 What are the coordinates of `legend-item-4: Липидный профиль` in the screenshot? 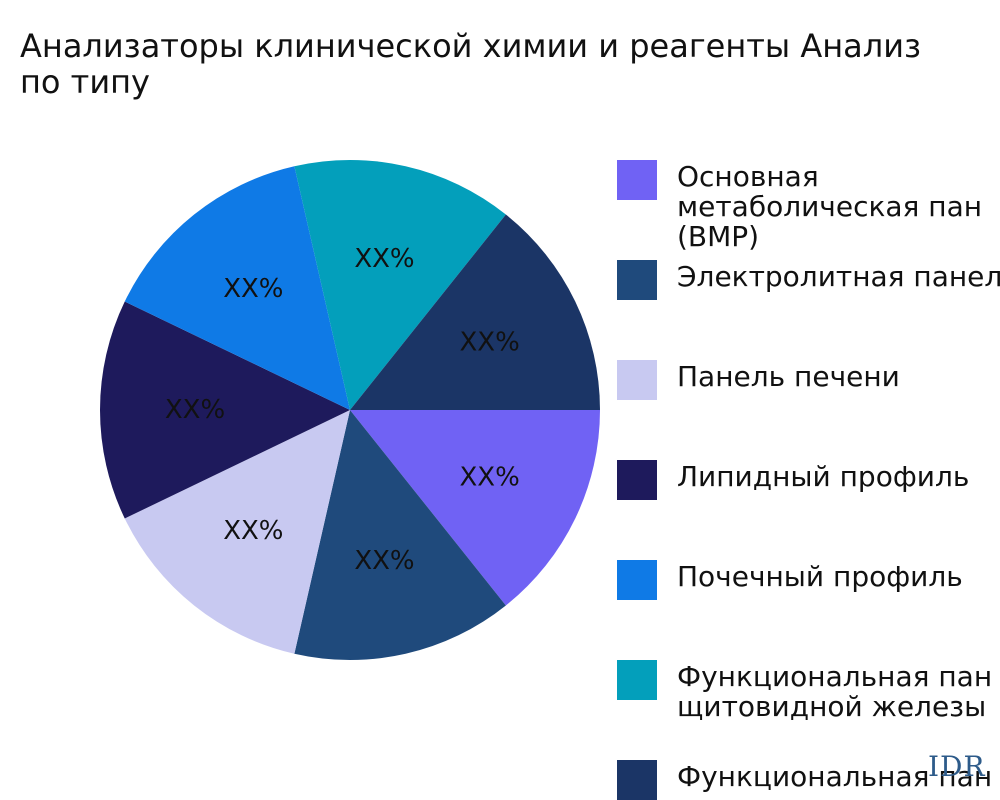 It's located at (808, 490).